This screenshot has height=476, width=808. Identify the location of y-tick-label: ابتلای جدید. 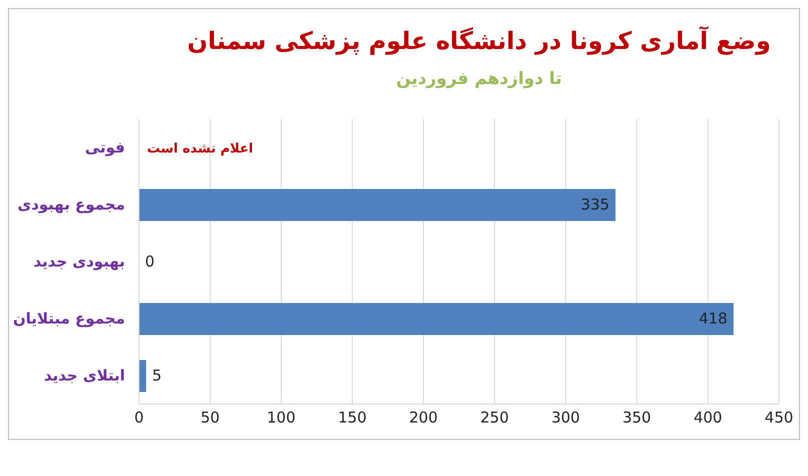
(84, 375).